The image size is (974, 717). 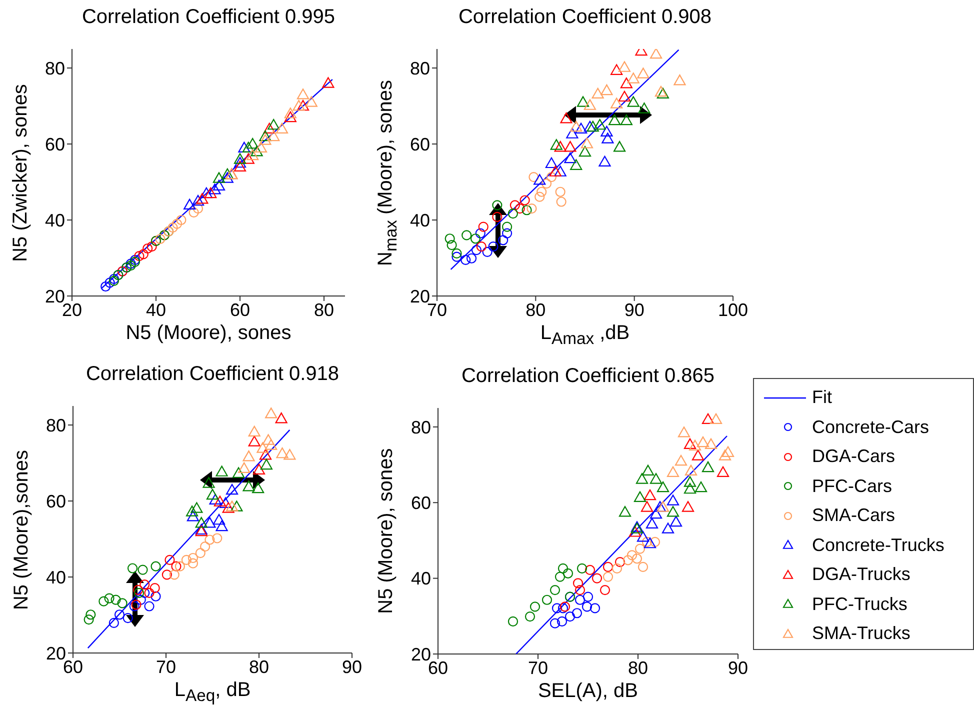 I want to click on legend-label: PFC-Cars, so click(x=852, y=486).